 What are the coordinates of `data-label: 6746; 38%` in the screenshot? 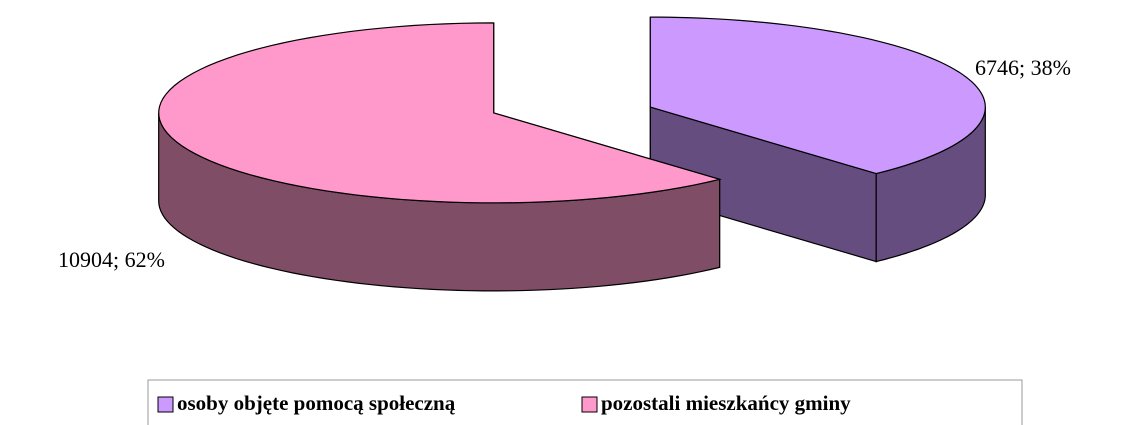 It's located at (1023, 67).